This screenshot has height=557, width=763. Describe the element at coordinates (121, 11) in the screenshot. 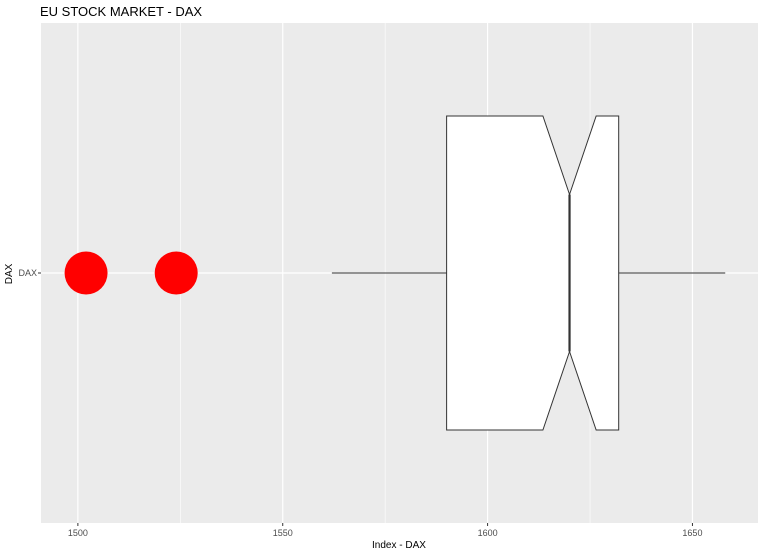

I see `chart-title: EU STOCK MARKET - DAX` at that location.